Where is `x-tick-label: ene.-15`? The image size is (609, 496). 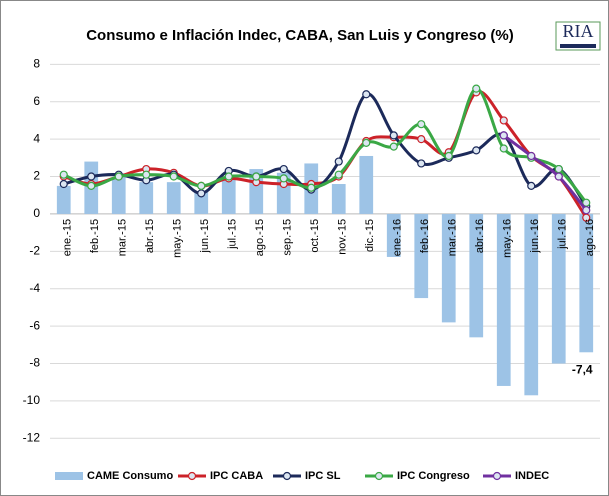 x-tick-label: ene.-15 is located at coordinates (68, 237).